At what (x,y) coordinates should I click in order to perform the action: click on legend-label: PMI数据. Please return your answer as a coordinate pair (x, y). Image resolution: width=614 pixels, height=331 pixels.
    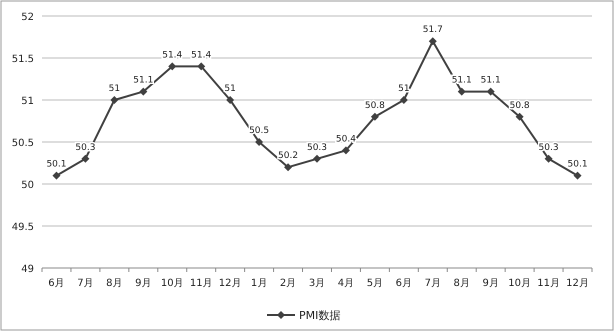
    Looking at the image, I should click on (319, 315).